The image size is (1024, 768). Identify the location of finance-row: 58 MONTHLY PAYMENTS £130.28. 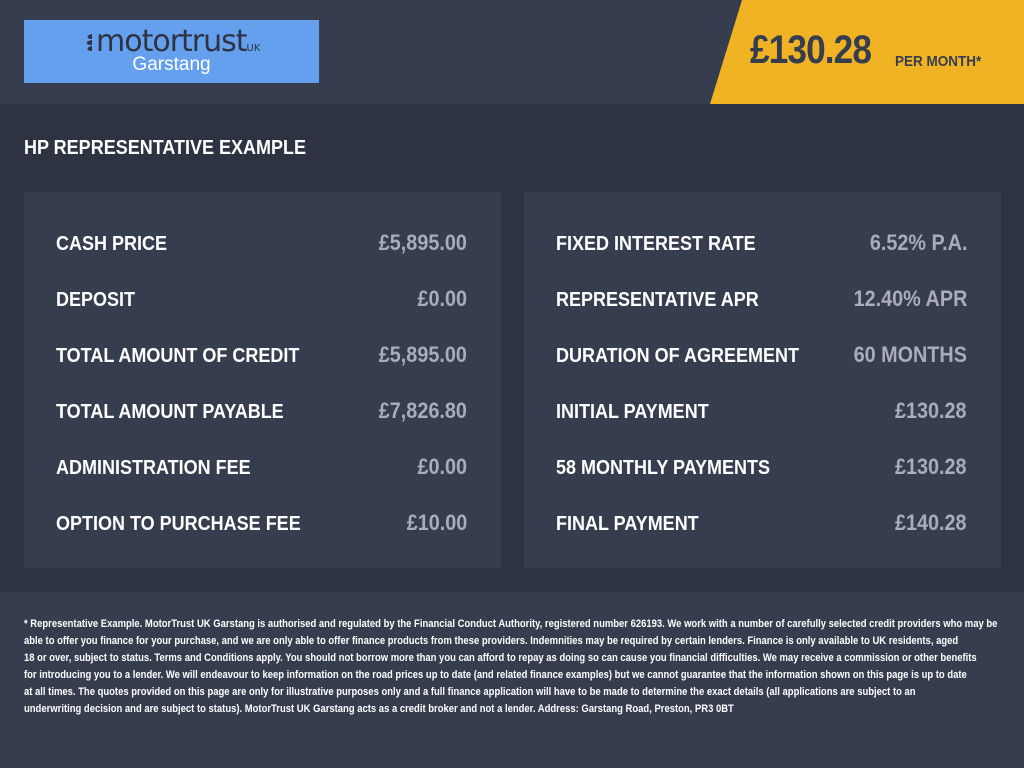
(762, 472).